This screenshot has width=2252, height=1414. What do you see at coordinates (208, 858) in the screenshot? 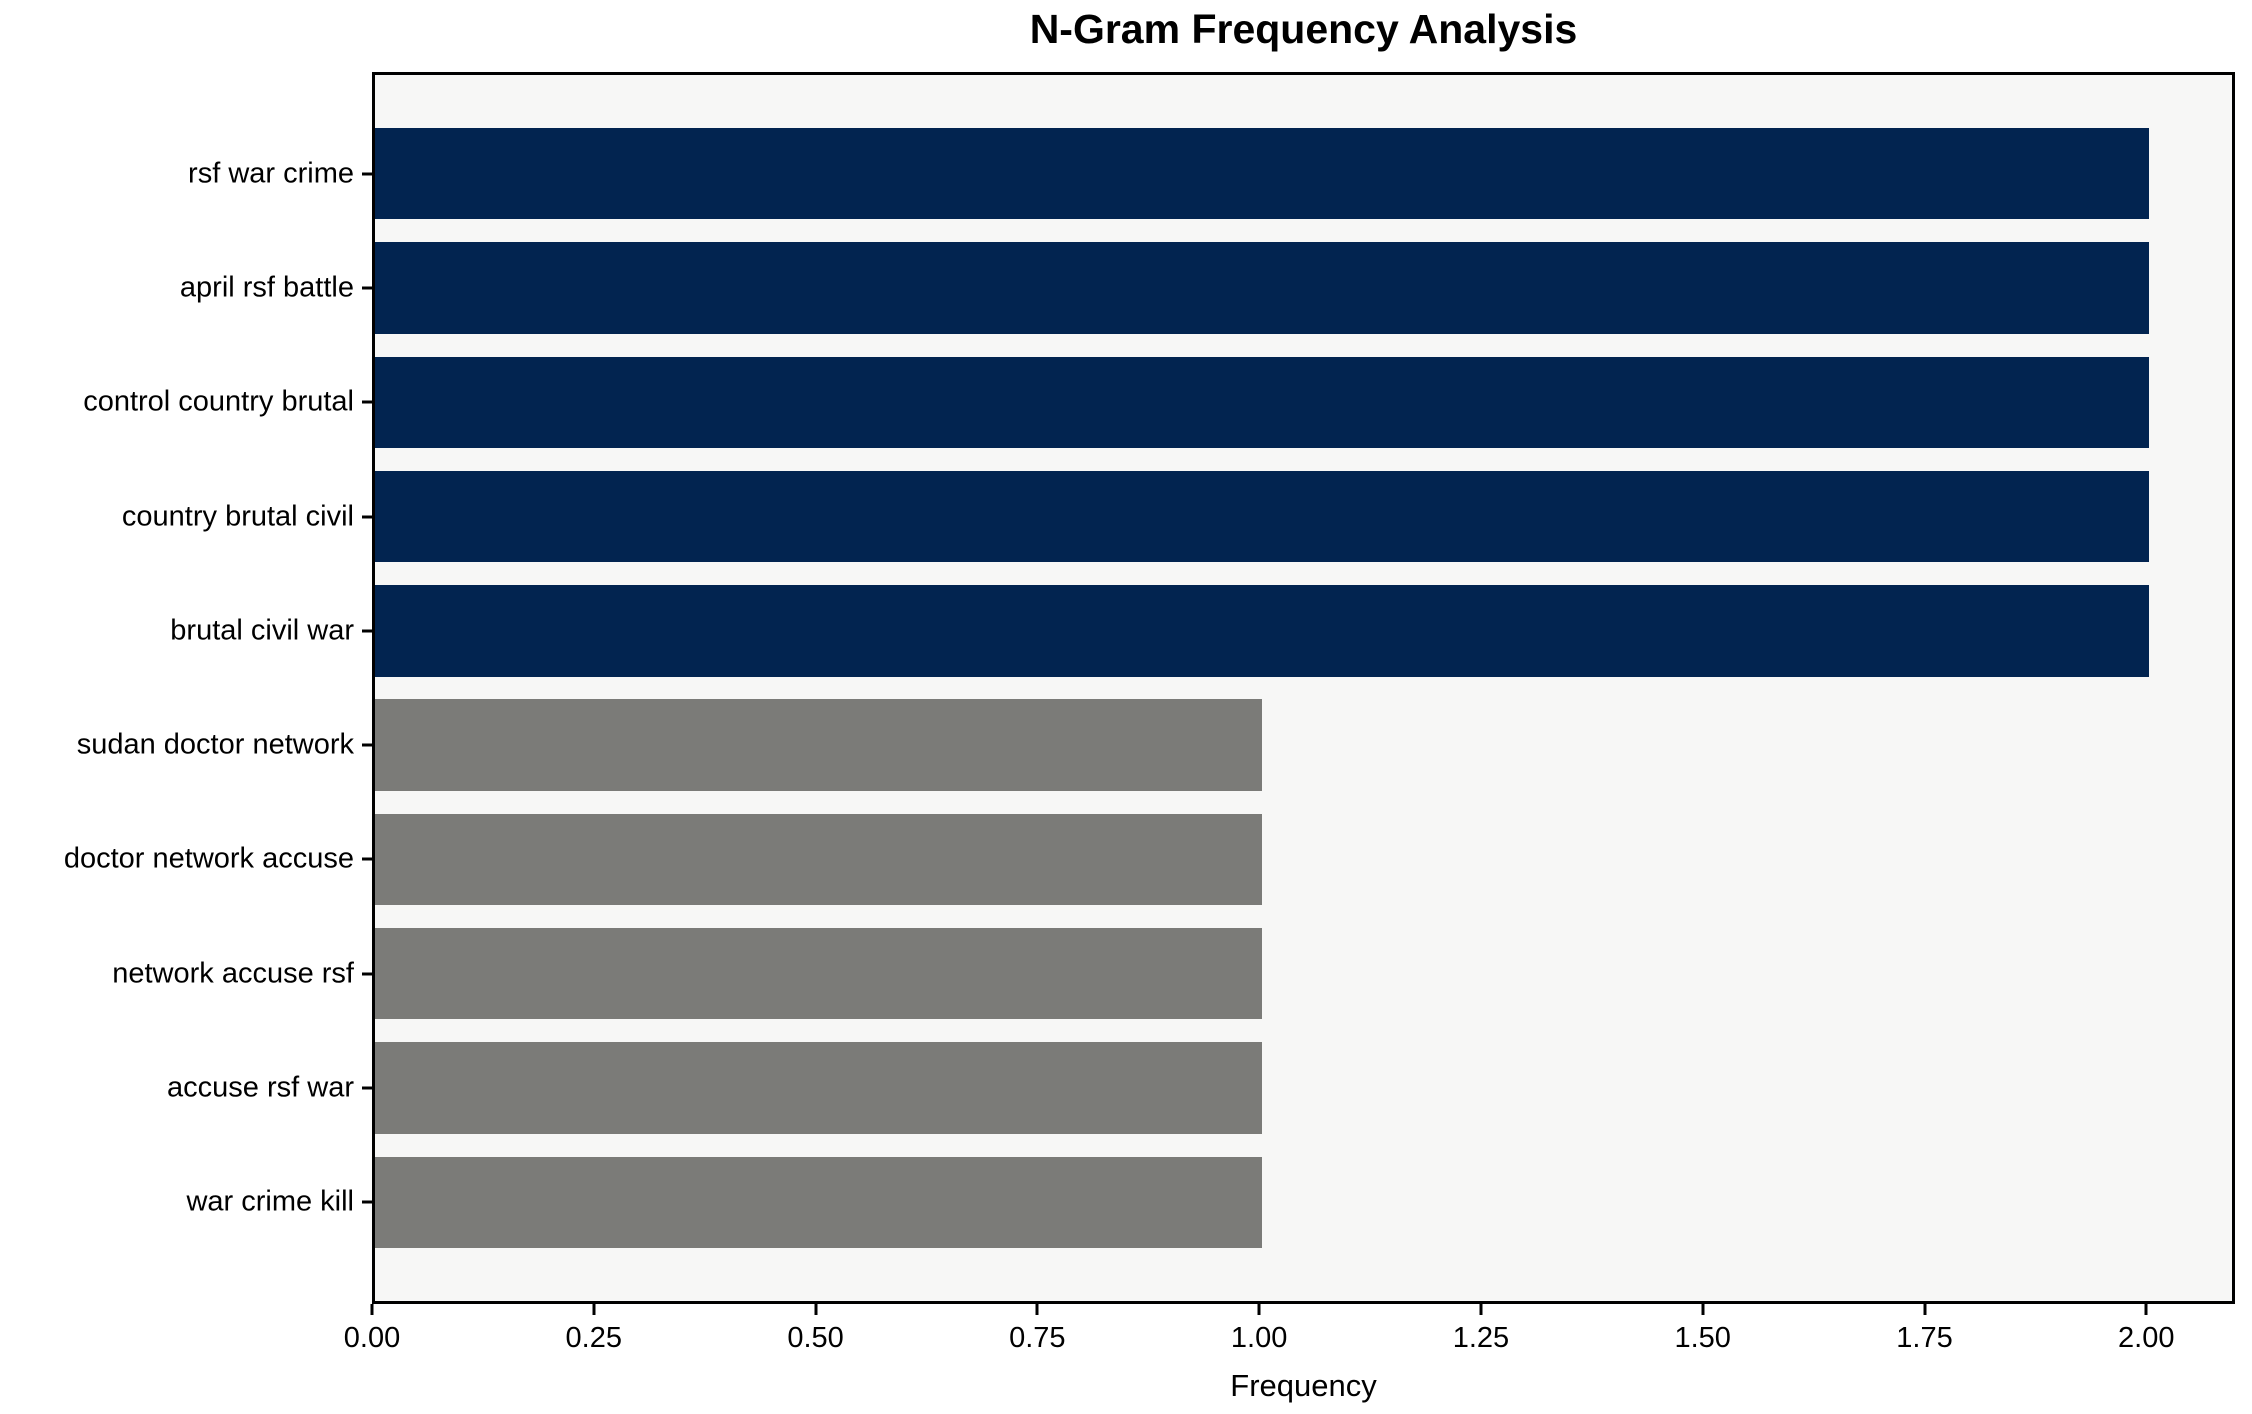
I see `y-tick-label: doctor network accuse` at bounding box center [208, 858].